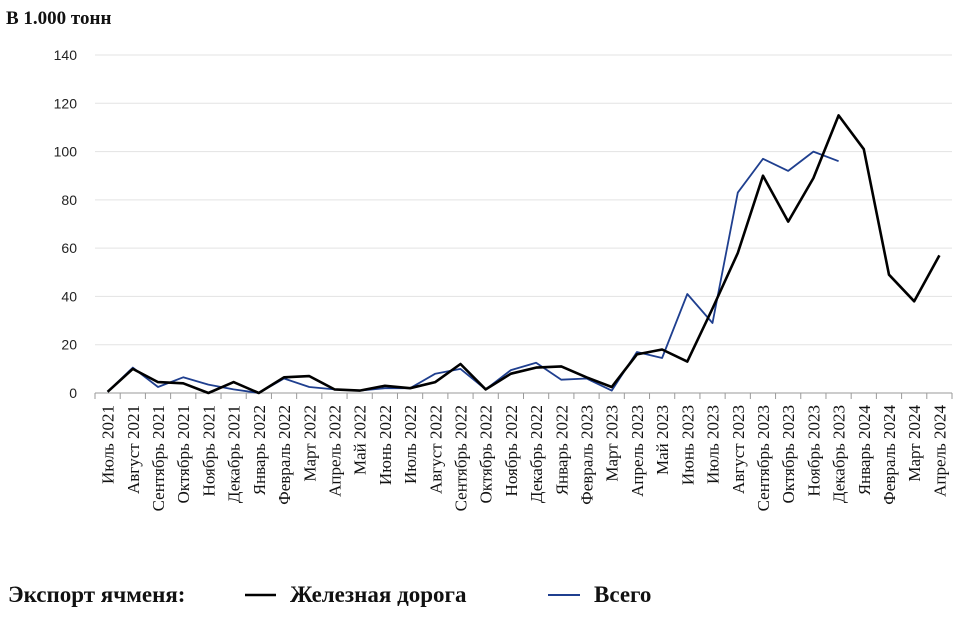  Describe the element at coordinates (133, 449) in the screenshot. I see `x-tick-label: Август 2021` at that location.